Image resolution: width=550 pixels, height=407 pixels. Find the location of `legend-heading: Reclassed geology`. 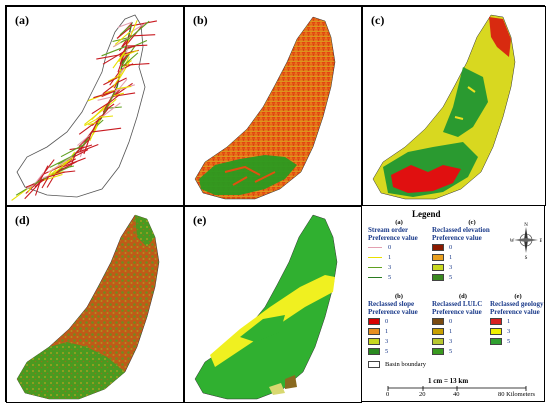

legend-heading: Reclassed geology is located at coordinates (517, 304).